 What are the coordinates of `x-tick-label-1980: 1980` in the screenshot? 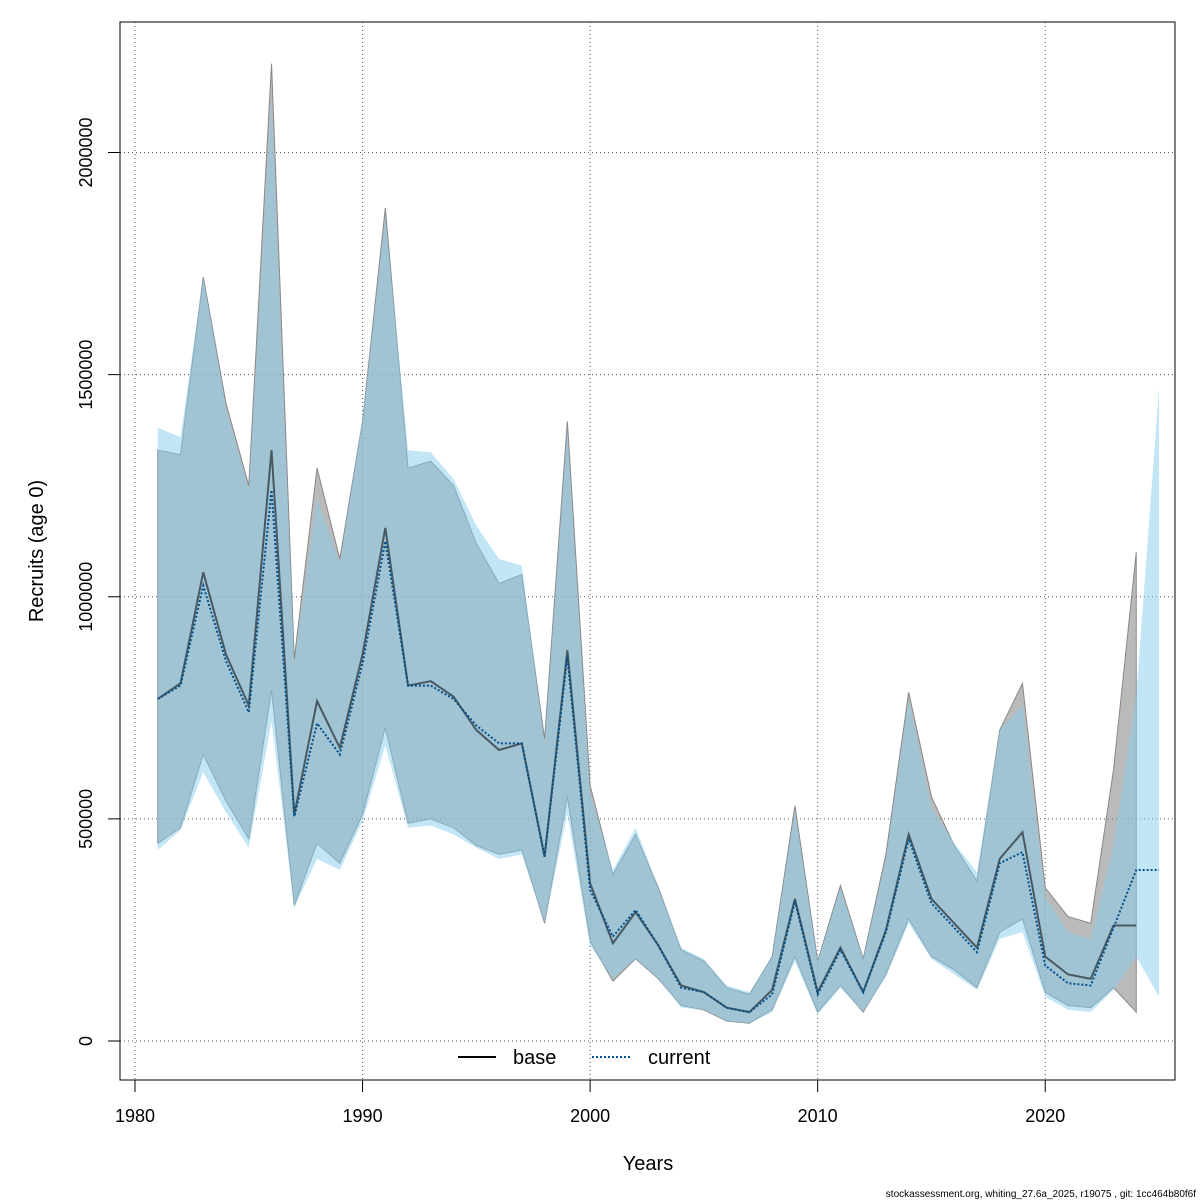 It's located at (135, 1116).